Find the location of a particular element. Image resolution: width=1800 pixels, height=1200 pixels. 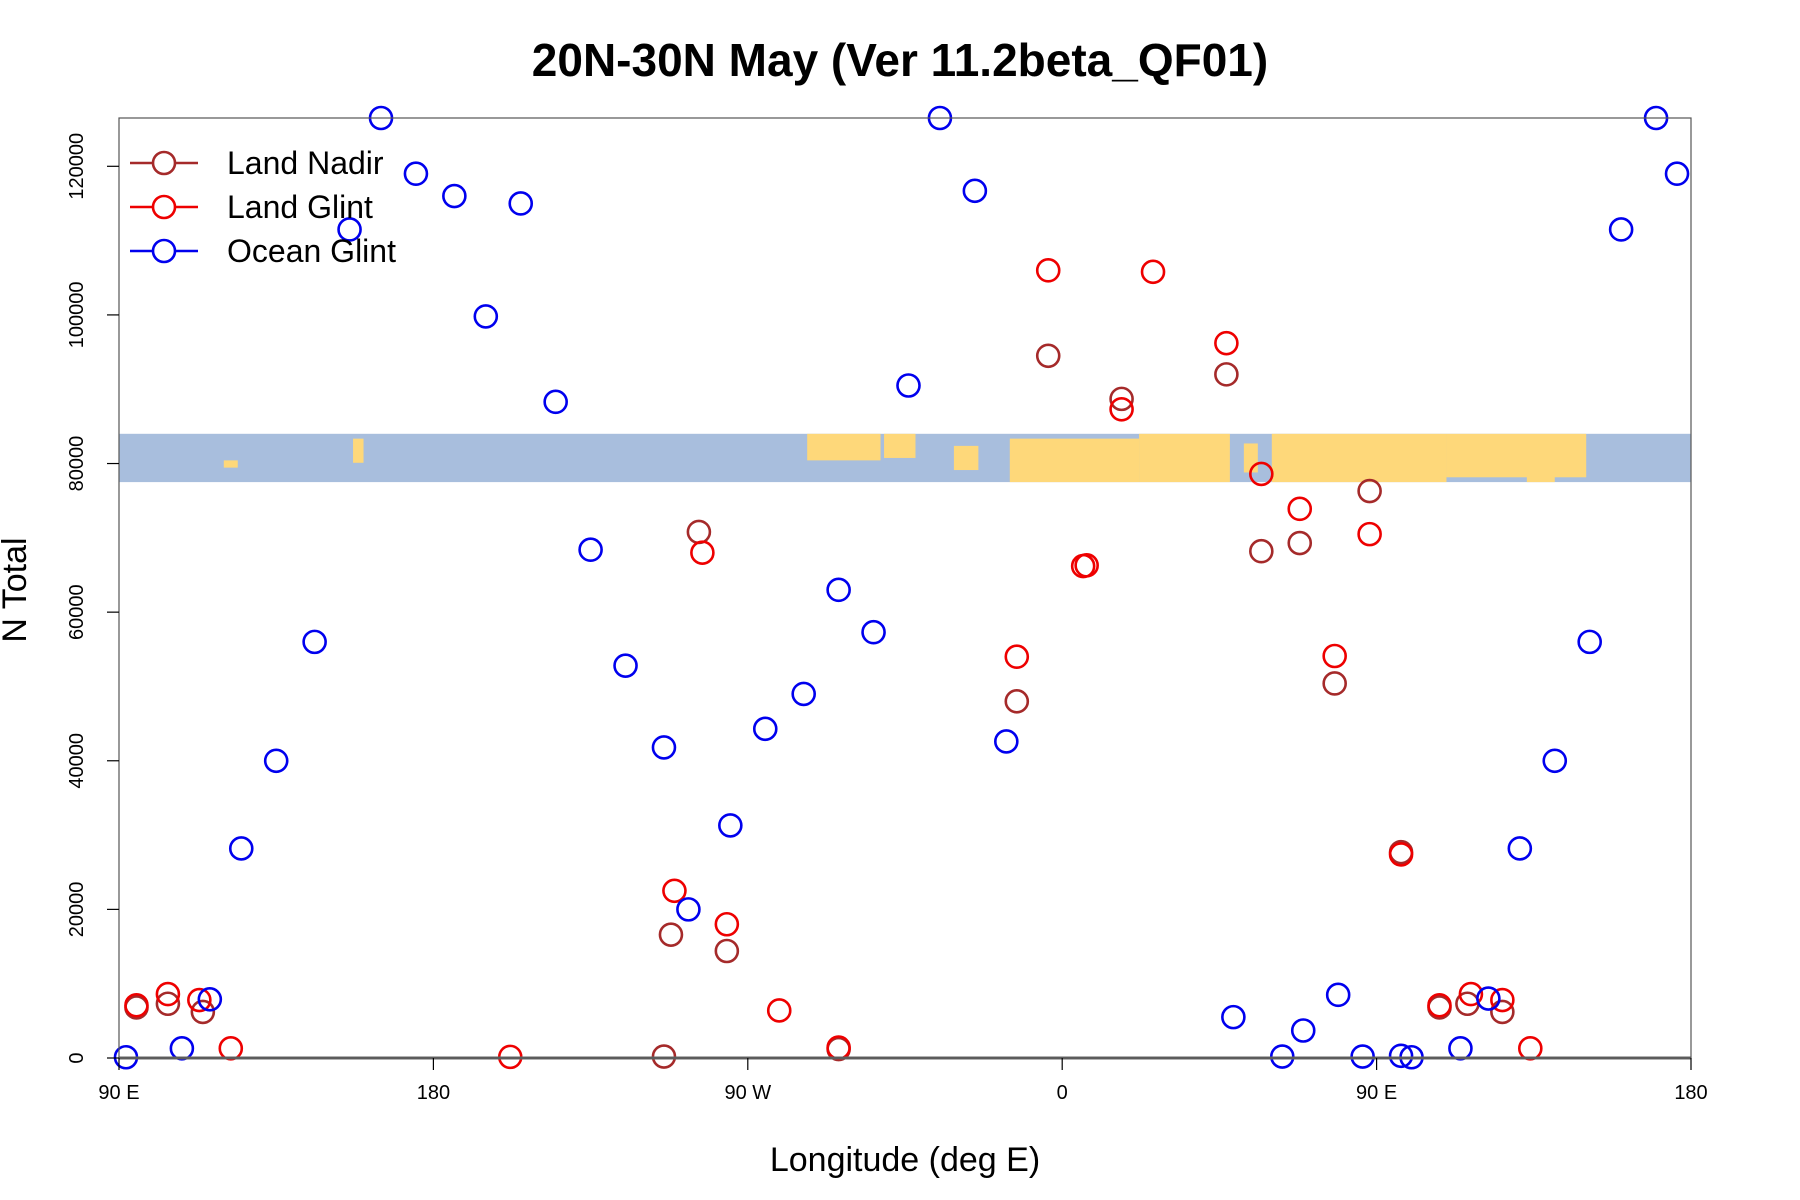

x-tick-label: 0 is located at coordinates (1062, 1093).